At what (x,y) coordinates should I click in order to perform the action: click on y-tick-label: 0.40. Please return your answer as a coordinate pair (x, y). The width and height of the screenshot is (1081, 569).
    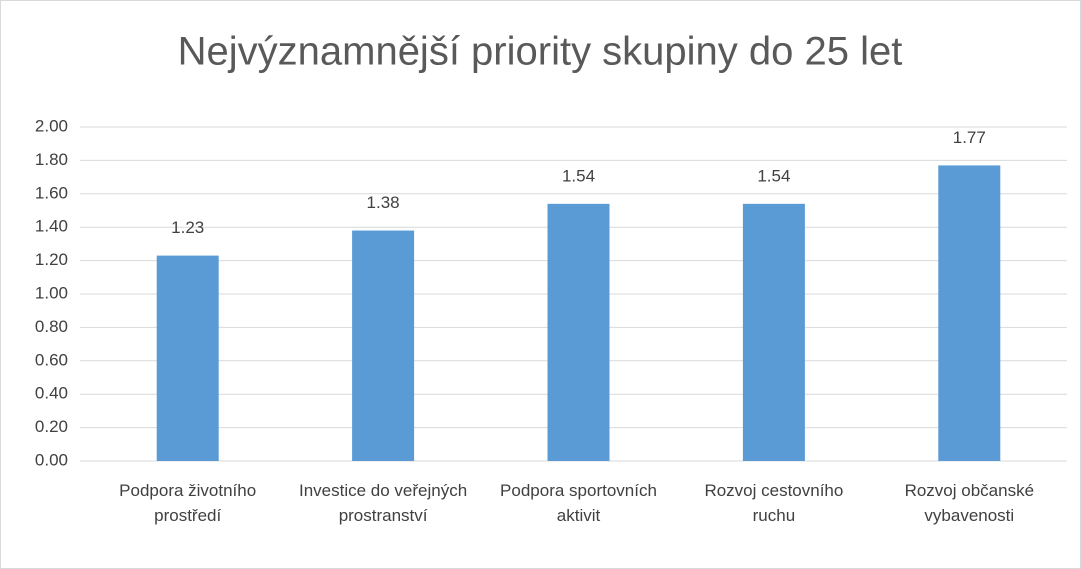
    Looking at the image, I should click on (51, 393).